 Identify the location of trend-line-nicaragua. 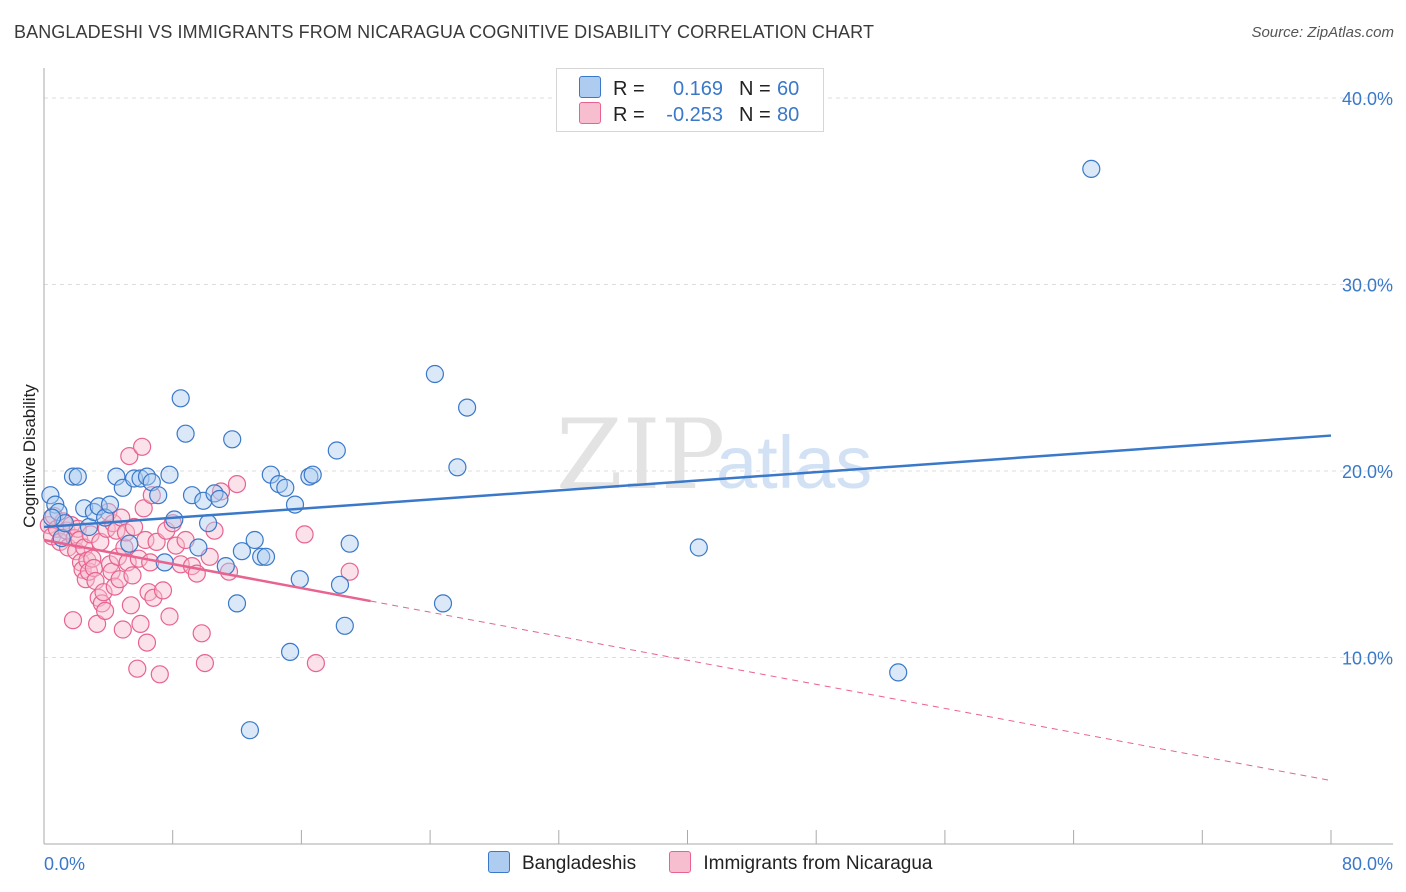
(207, 570).